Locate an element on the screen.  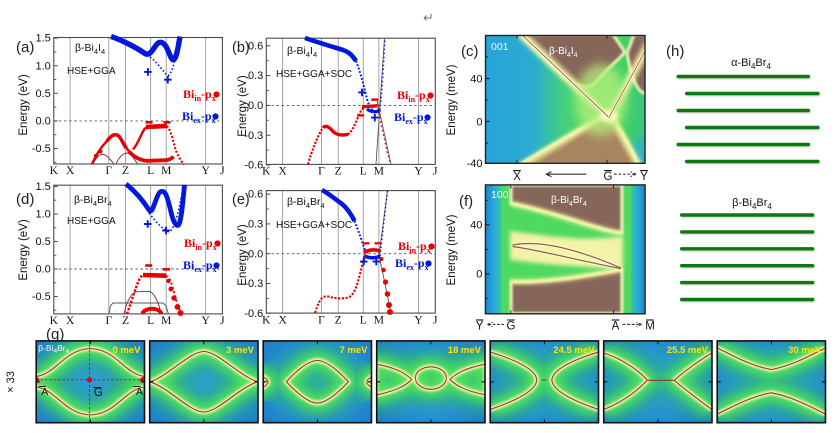
svg-text: (h) is located at coordinates (675, 51).